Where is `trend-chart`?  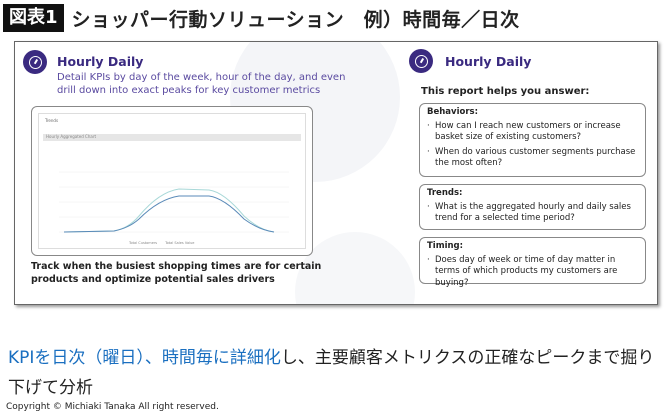 trend-chart is located at coordinates (174, 202).